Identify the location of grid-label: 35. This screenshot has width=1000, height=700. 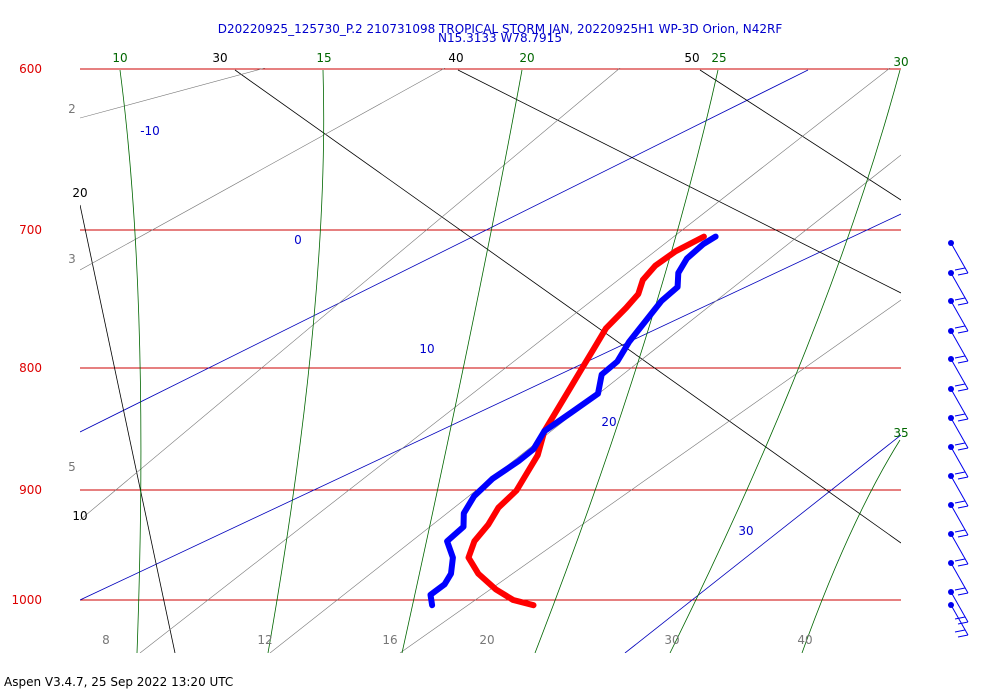
(900, 433).